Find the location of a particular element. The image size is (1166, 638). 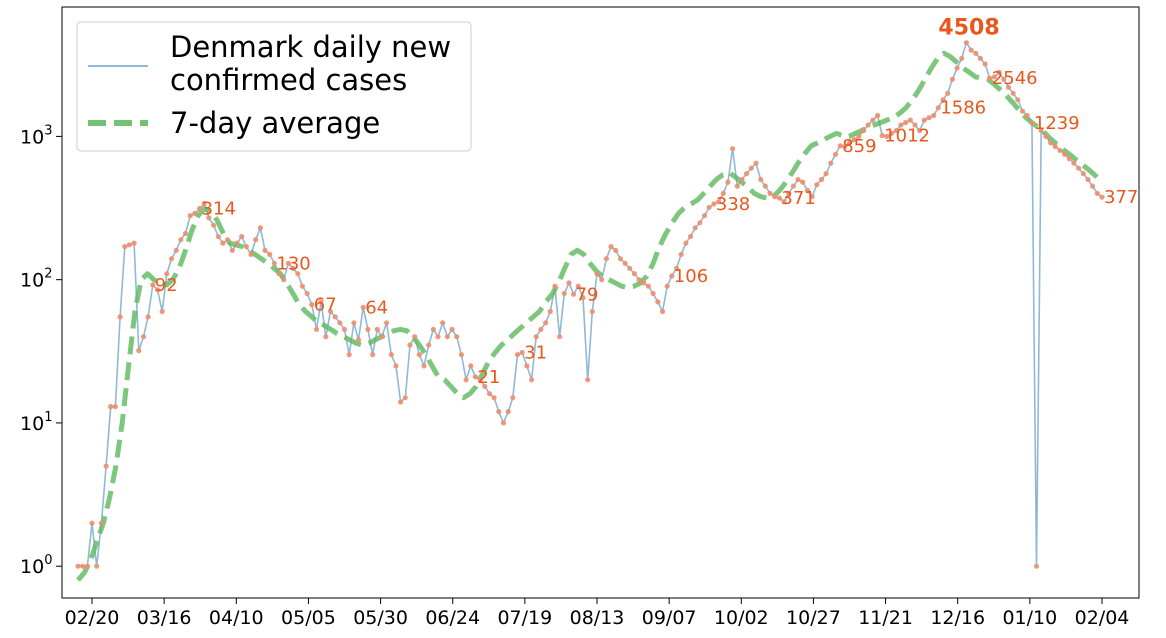

annotation-79: 79 is located at coordinates (587, 294).